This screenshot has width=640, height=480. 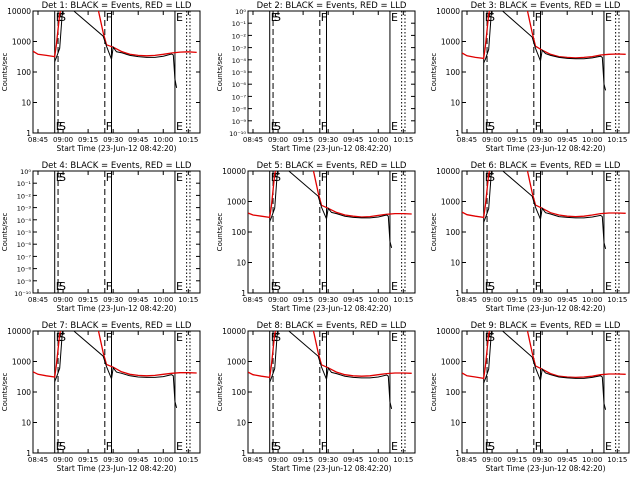 What do you see at coordinates (24, 257) in the screenshot?
I see `y-tick-label: 10⁻⁷` at bounding box center [24, 257].